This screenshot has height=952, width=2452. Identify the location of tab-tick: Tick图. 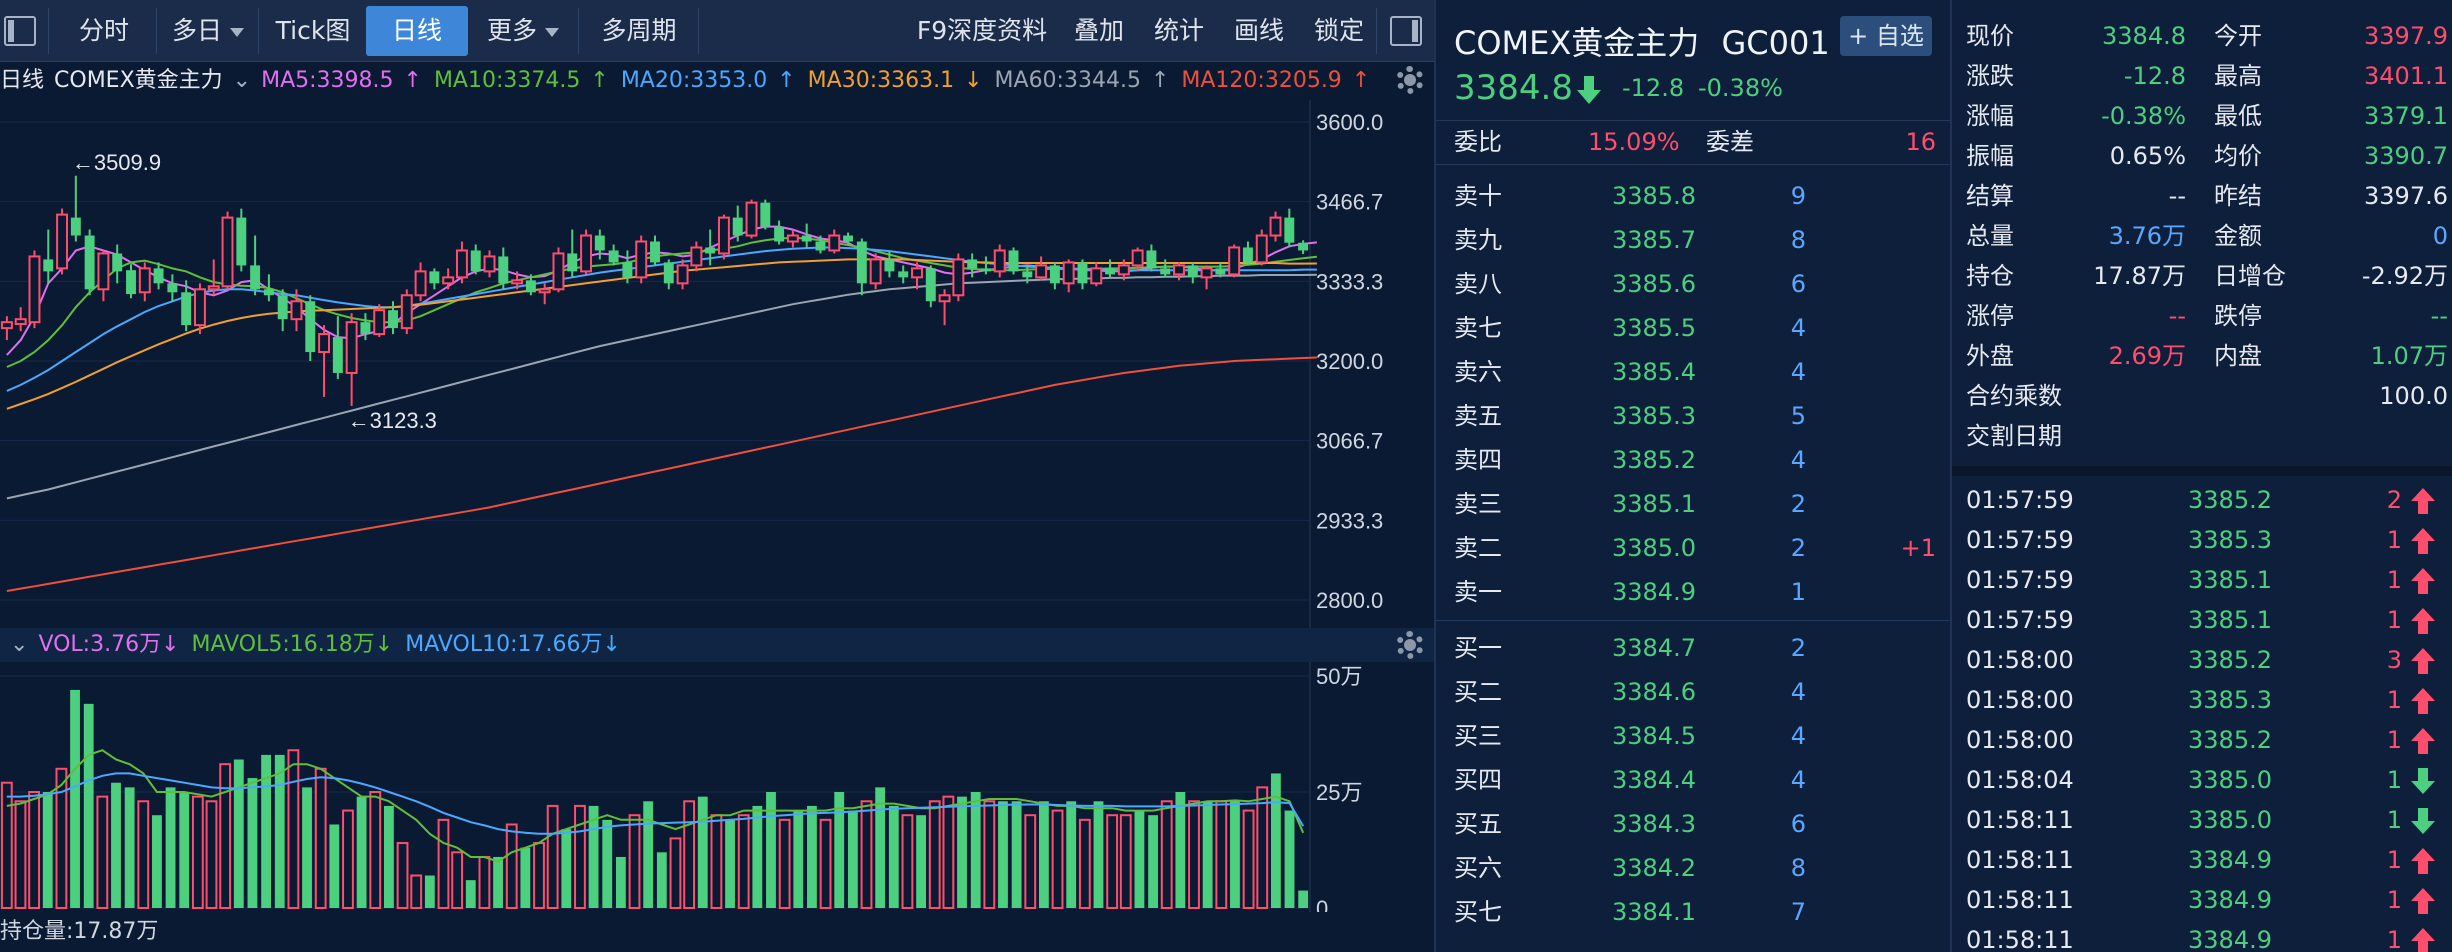
(313, 31).